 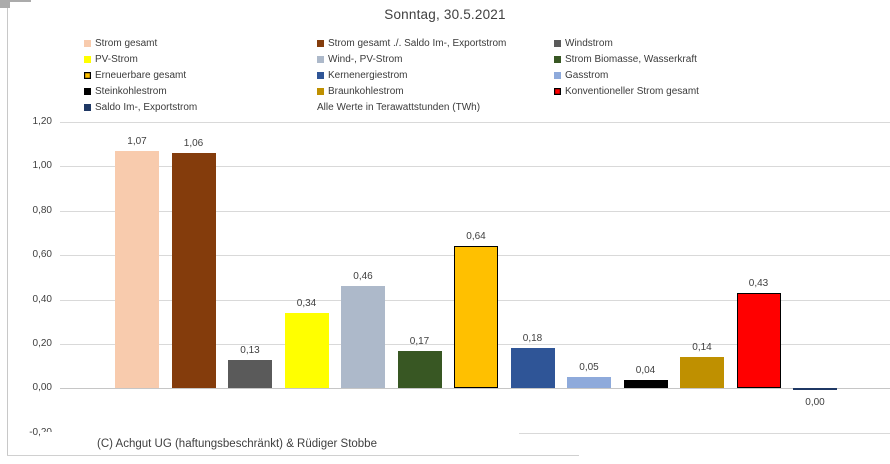 I want to click on y-axis-tick-label-clipped: -0,20, so click(x=32, y=432).